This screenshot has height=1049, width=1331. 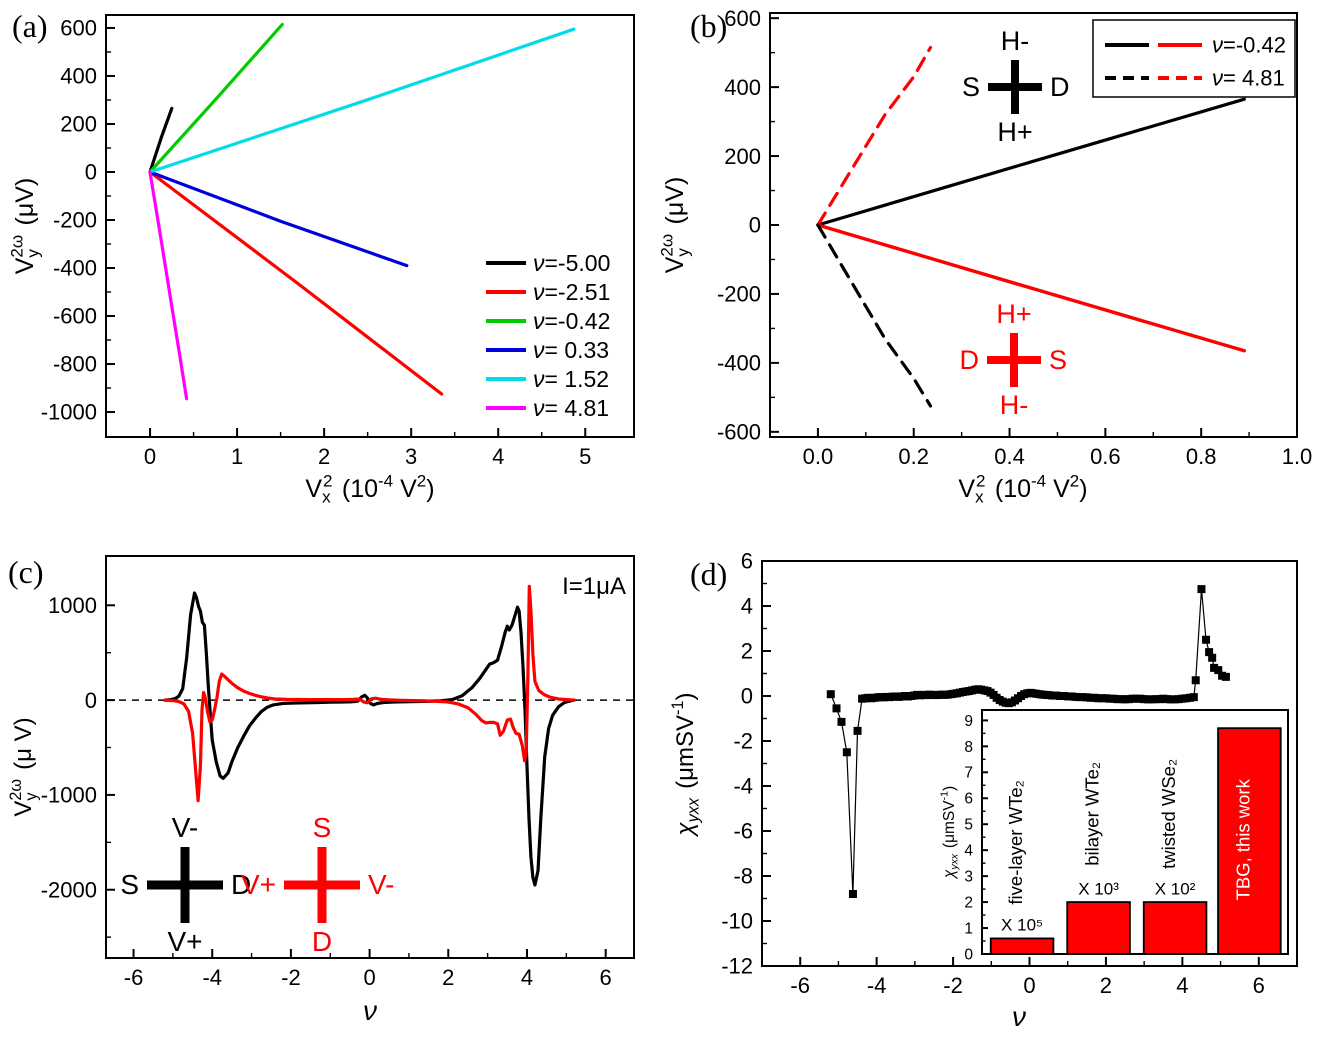 What do you see at coordinates (742, 18) in the screenshot?
I see `y-tick-label: 600` at bounding box center [742, 18].